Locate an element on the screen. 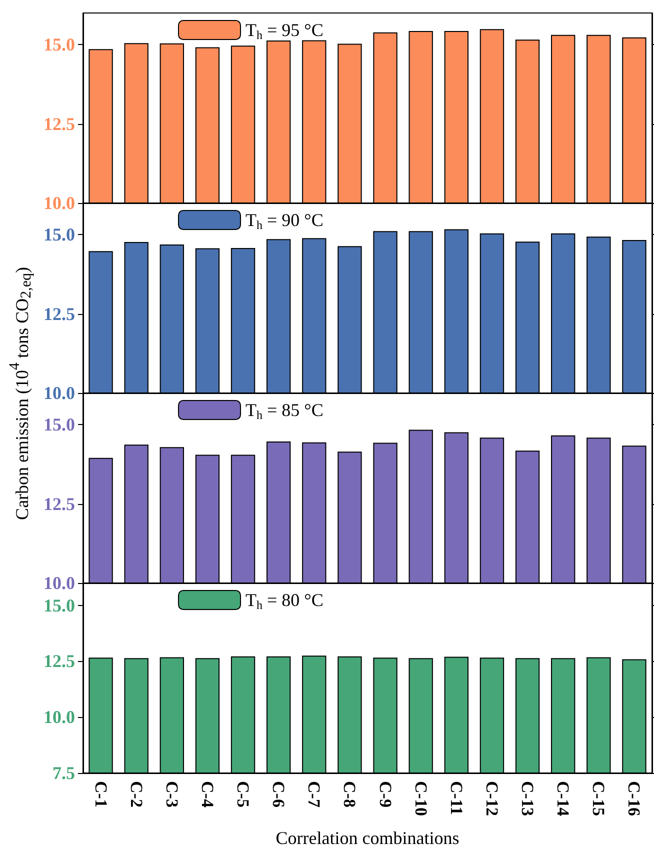 The image size is (654, 858). x-tick-label: C-3 is located at coordinates (172, 794).